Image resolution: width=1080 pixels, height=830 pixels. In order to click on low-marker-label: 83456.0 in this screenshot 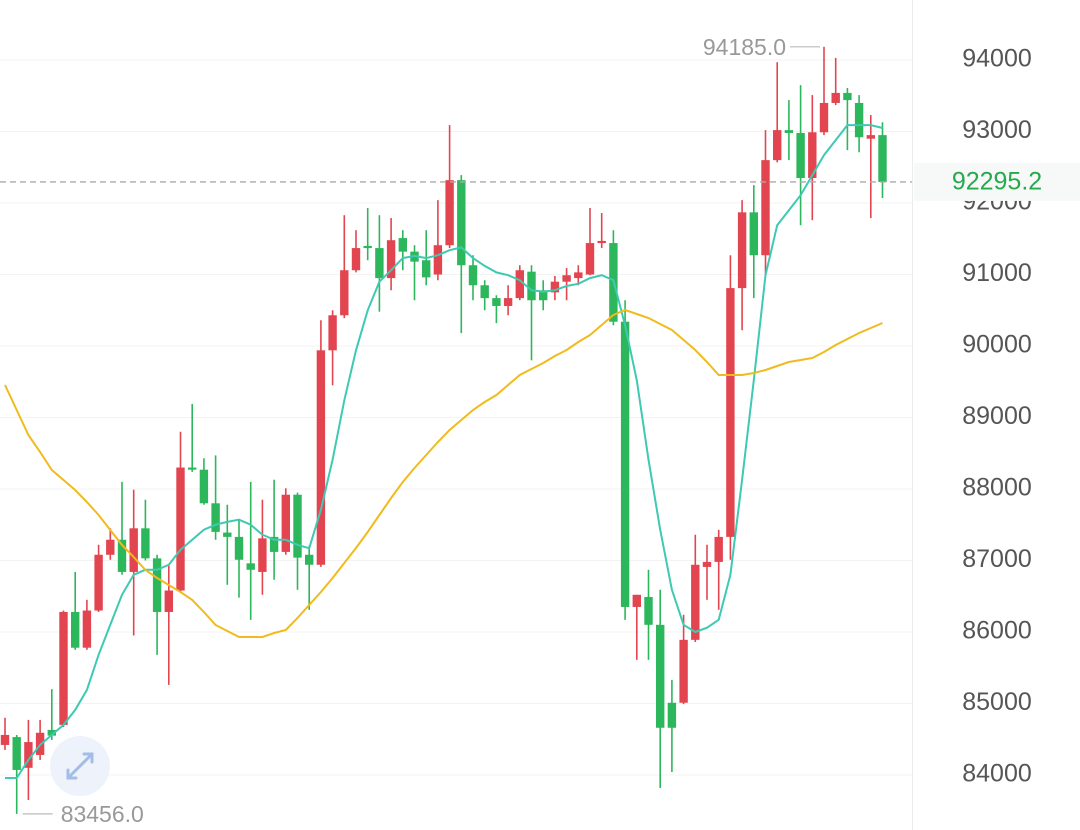, I will do `click(102, 814)`.